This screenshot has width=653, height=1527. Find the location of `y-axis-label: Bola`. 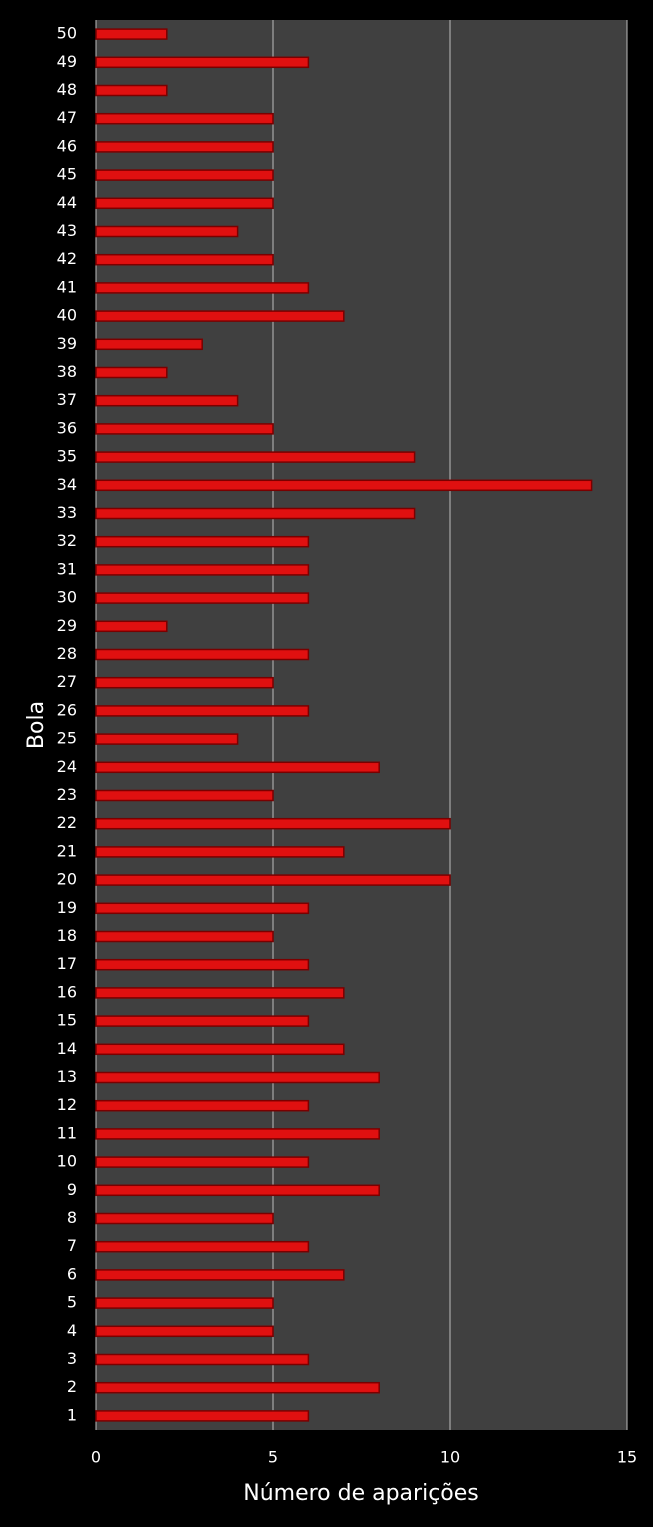

y-axis-label: Bola is located at coordinates (36, 725).